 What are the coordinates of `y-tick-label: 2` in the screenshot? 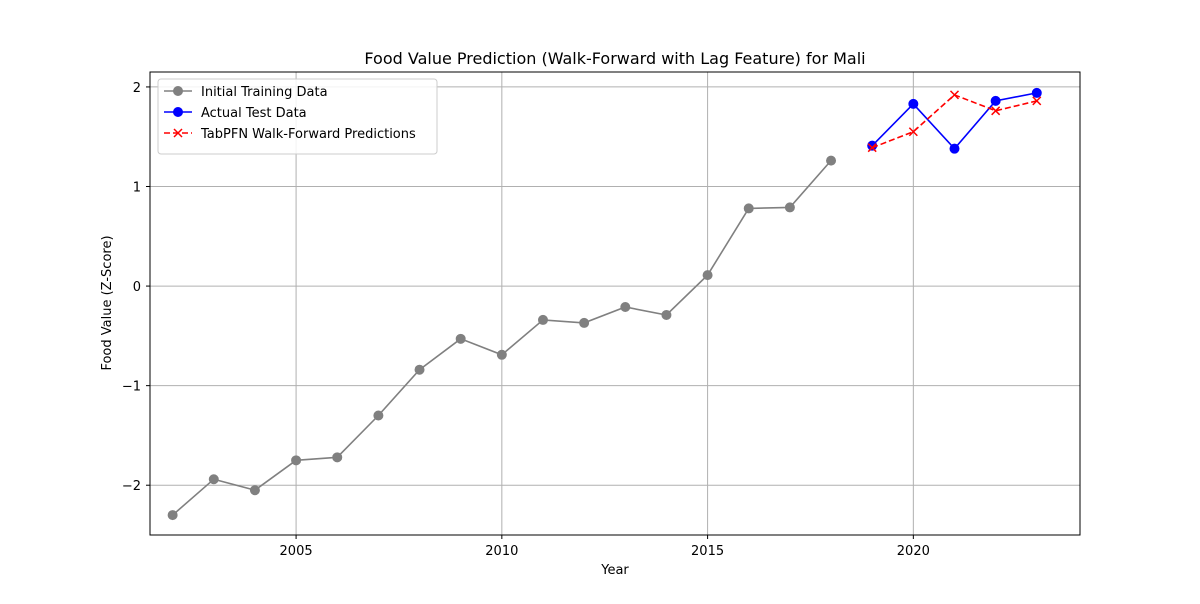 It's located at (137, 88).